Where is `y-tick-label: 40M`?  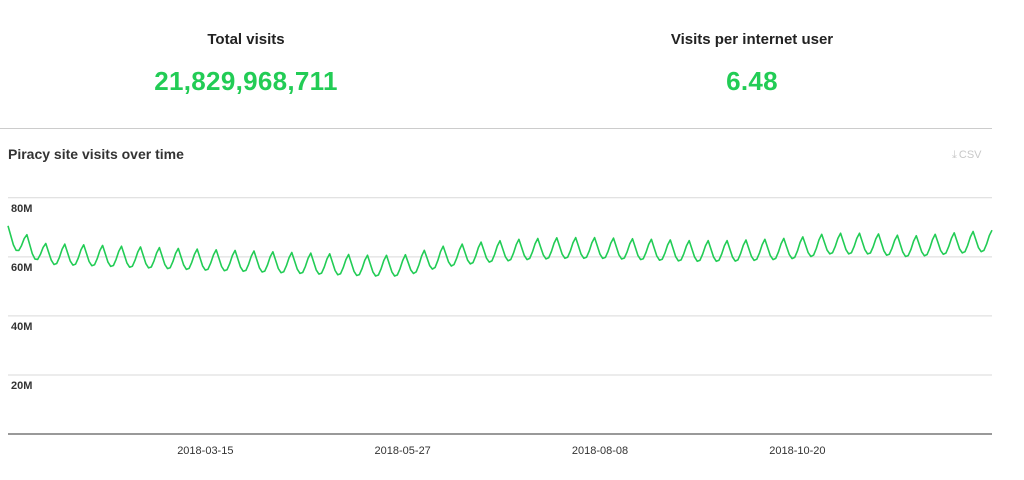
y-tick-label: 40M is located at coordinates (21, 327).